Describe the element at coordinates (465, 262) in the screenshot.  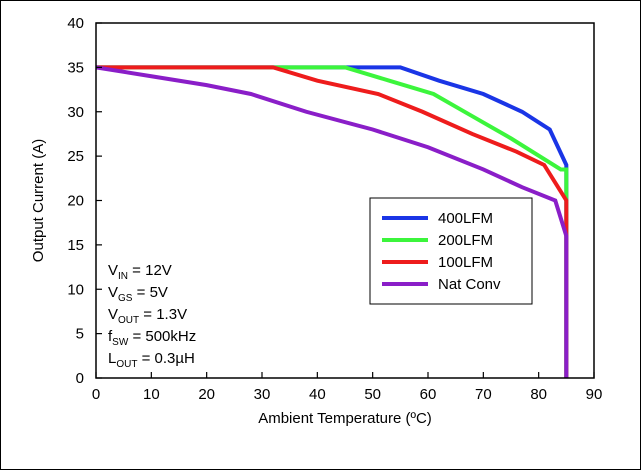
I see `legend-label: 100LFM` at that location.